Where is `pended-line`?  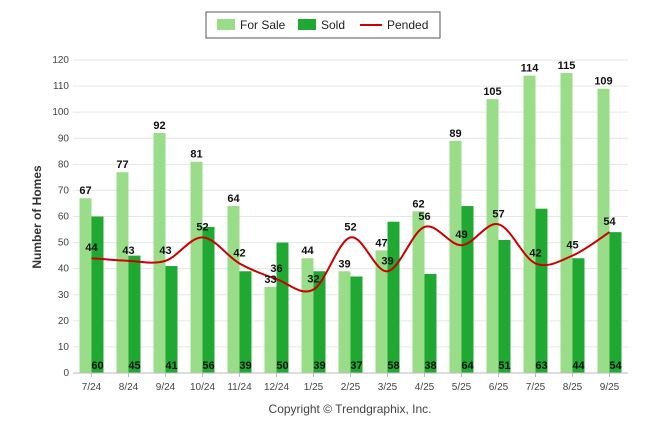
pended-line is located at coordinates (351, 258).